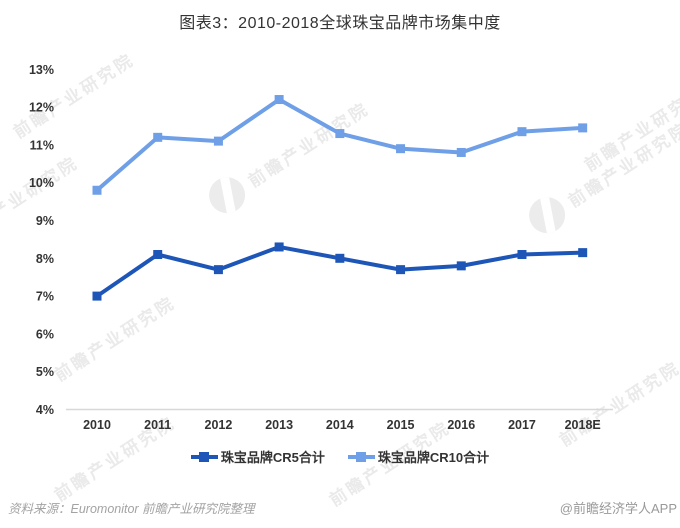  What do you see at coordinates (45, 334) in the screenshot?
I see `y-tick-label: 6%` at bounding box center [45, 334].